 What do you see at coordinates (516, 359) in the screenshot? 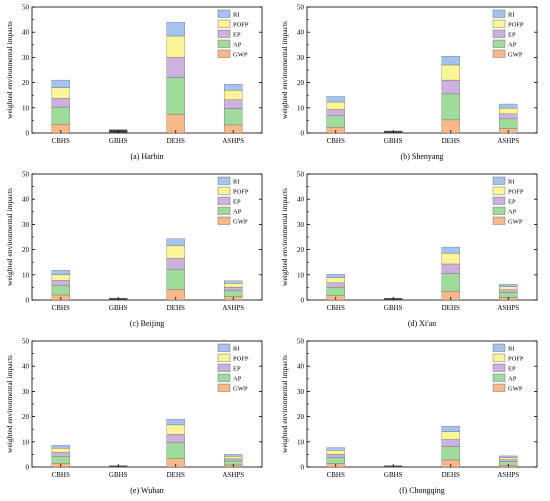
I see `legend-label-pofp: POFP` at bounding box center [516, 359].